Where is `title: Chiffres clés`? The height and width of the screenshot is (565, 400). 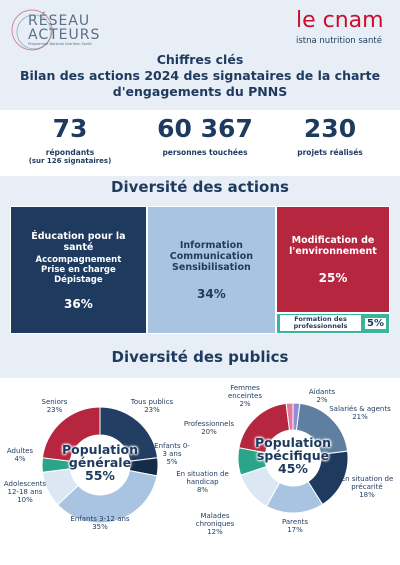 title: Chiffres clés is located at coordinates (200, 59).